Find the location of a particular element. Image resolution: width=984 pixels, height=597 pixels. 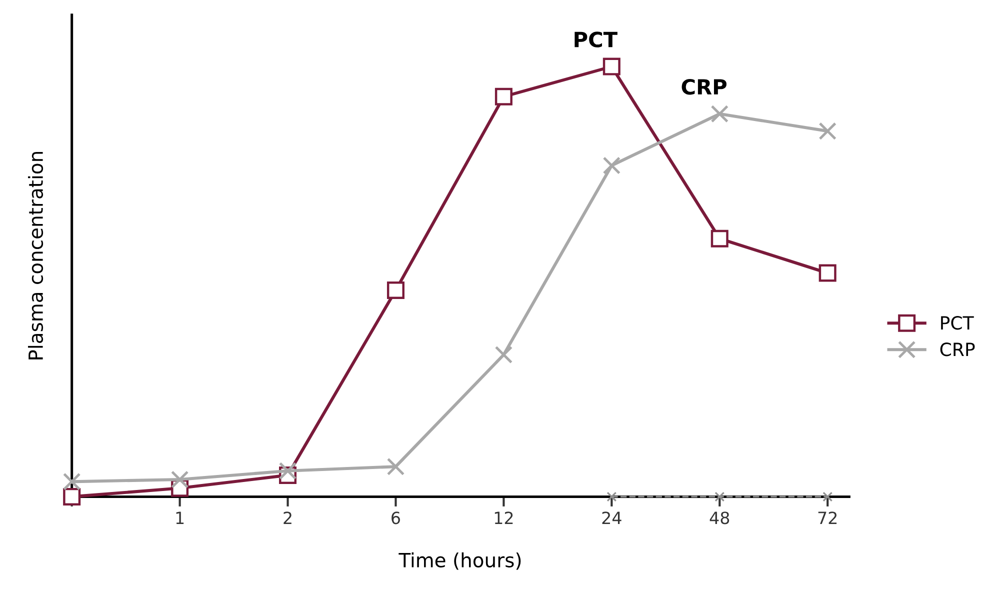

x-tick-label: 2 is located at coordinates (288, 518).